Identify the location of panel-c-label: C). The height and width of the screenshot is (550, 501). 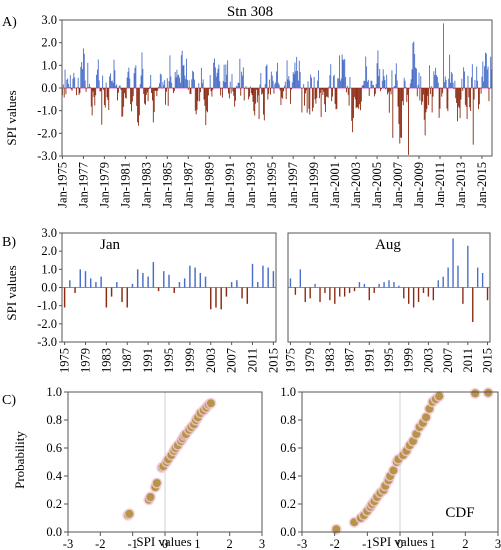
(9, 400).